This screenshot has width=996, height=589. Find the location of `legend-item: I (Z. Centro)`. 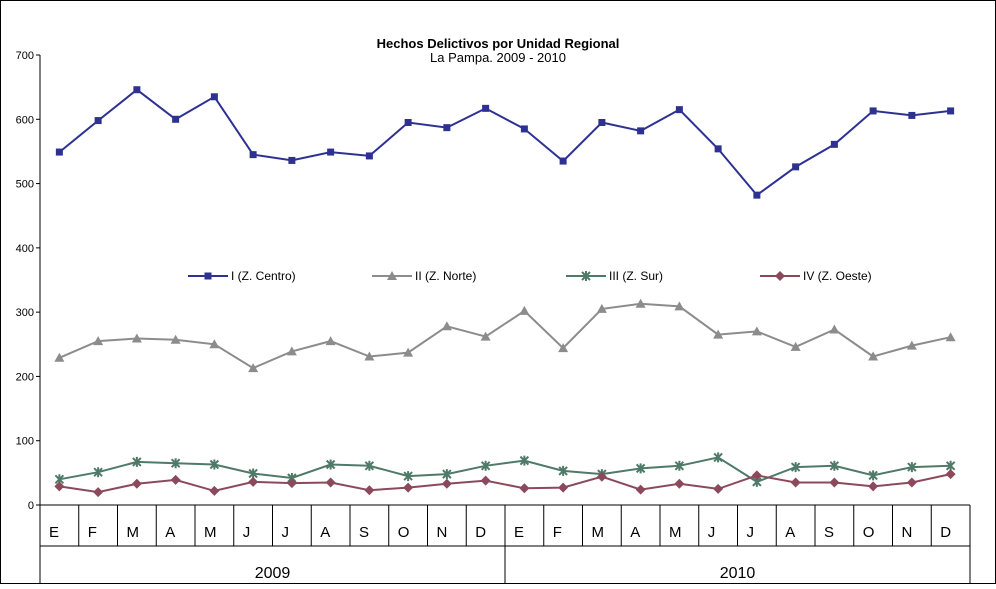

legend-item: I (Z. Centro) is located at coordinates (242, 276).